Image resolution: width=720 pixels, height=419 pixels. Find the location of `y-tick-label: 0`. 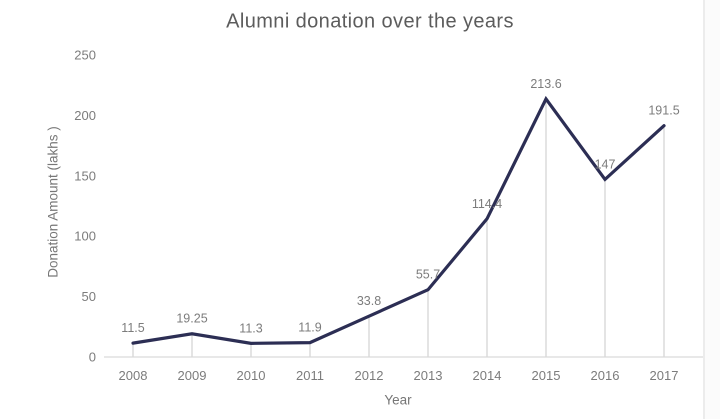

y-tick-label: 0 is located at coordinates (92, 357).